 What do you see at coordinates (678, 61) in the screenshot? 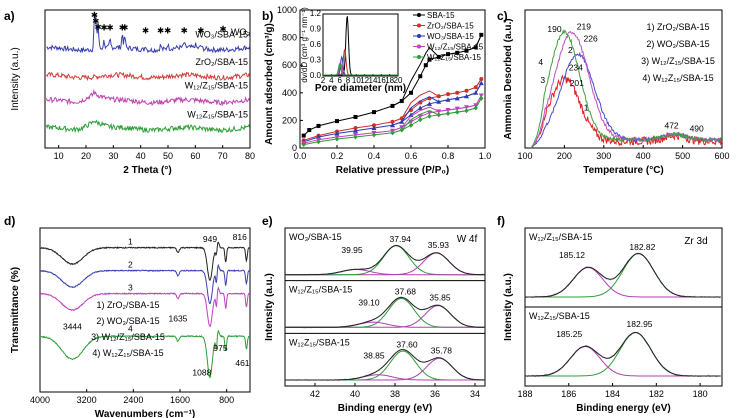
I see `panel-c-legend-label: 3) W₁₂/Z₁₅/SBA-15` at bounding box center [678, 61].